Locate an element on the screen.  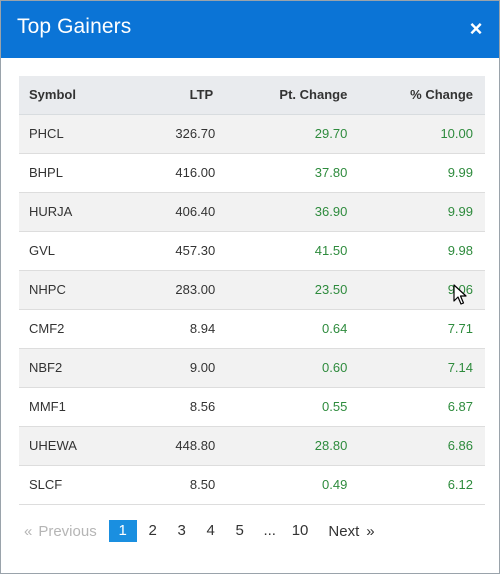
pct-change-cell: 6.87 is located at coordinates (416, 407).